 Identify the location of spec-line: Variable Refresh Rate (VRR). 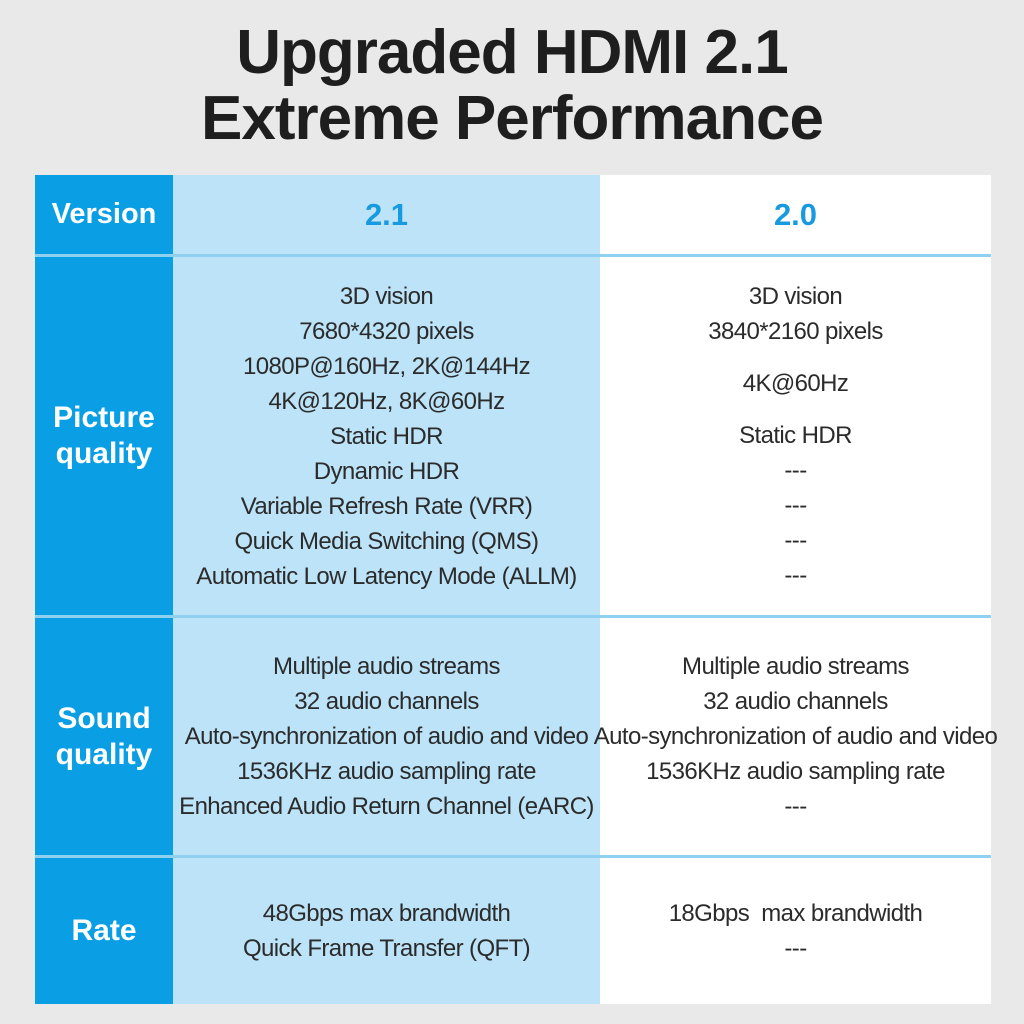
(386, 506).